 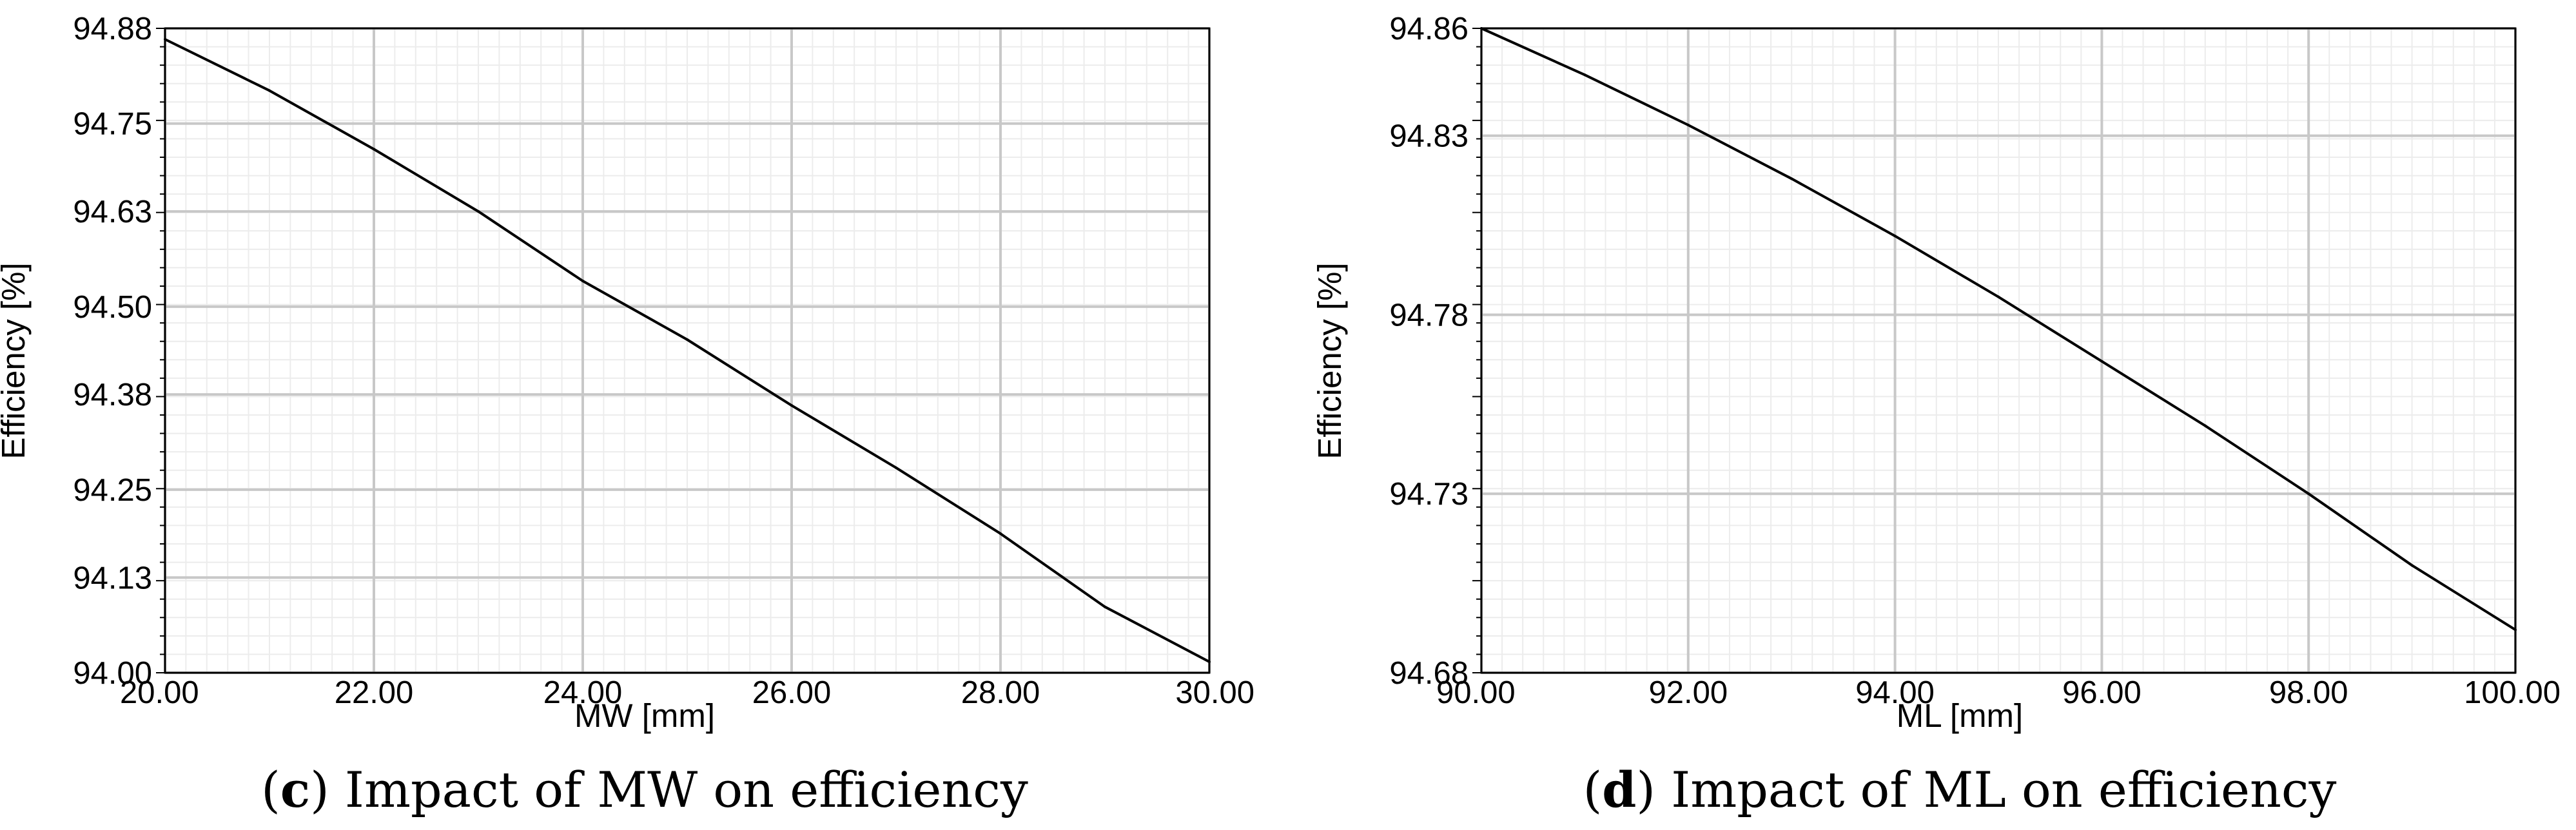 I want to click on x-tick-label: 26.00, so click(x=792, y=693).